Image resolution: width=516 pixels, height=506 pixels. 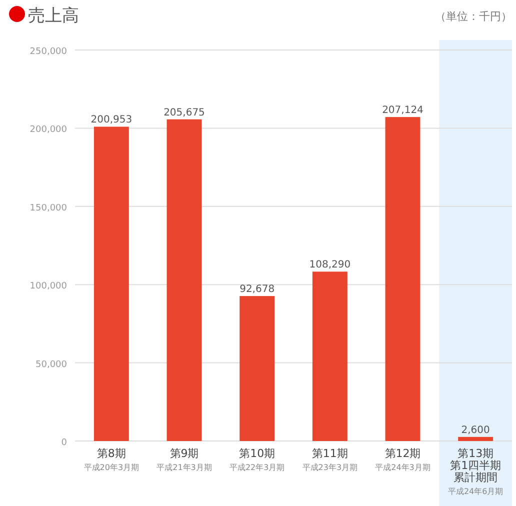 What do you see at coordinates (257, 453) in the screenshot?
I see `x-tick-label: 第10期` at bounding box center [257, 453].